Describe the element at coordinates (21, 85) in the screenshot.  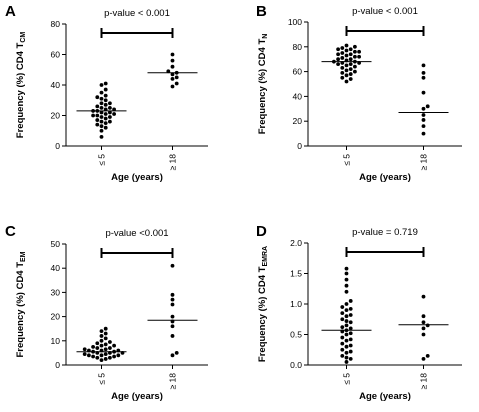
I see `y-axis-label: Frequency (%) CD4 TCM` at that location.